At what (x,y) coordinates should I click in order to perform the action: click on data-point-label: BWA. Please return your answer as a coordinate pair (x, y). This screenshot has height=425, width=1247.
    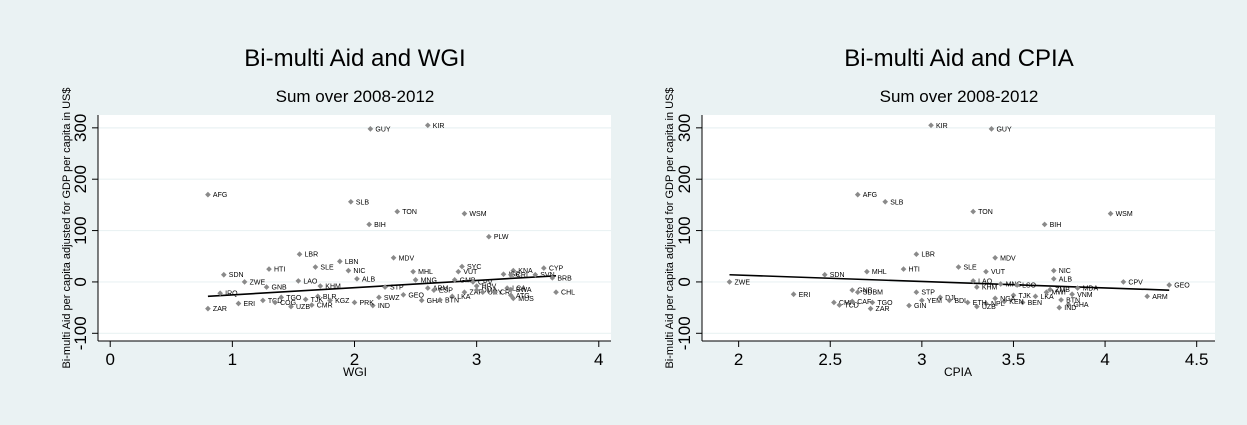
    Looking at the image, I should click on (524, 290).